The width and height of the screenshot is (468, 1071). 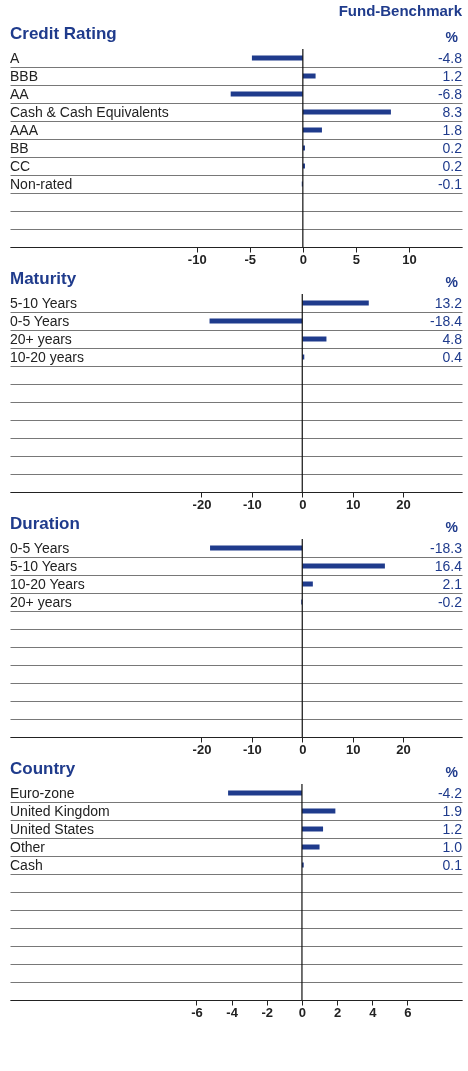 What do you see at coordinates (446, 548) in the screenshot?
I see `data-label: -18.3` at bounding box center [446, 548].